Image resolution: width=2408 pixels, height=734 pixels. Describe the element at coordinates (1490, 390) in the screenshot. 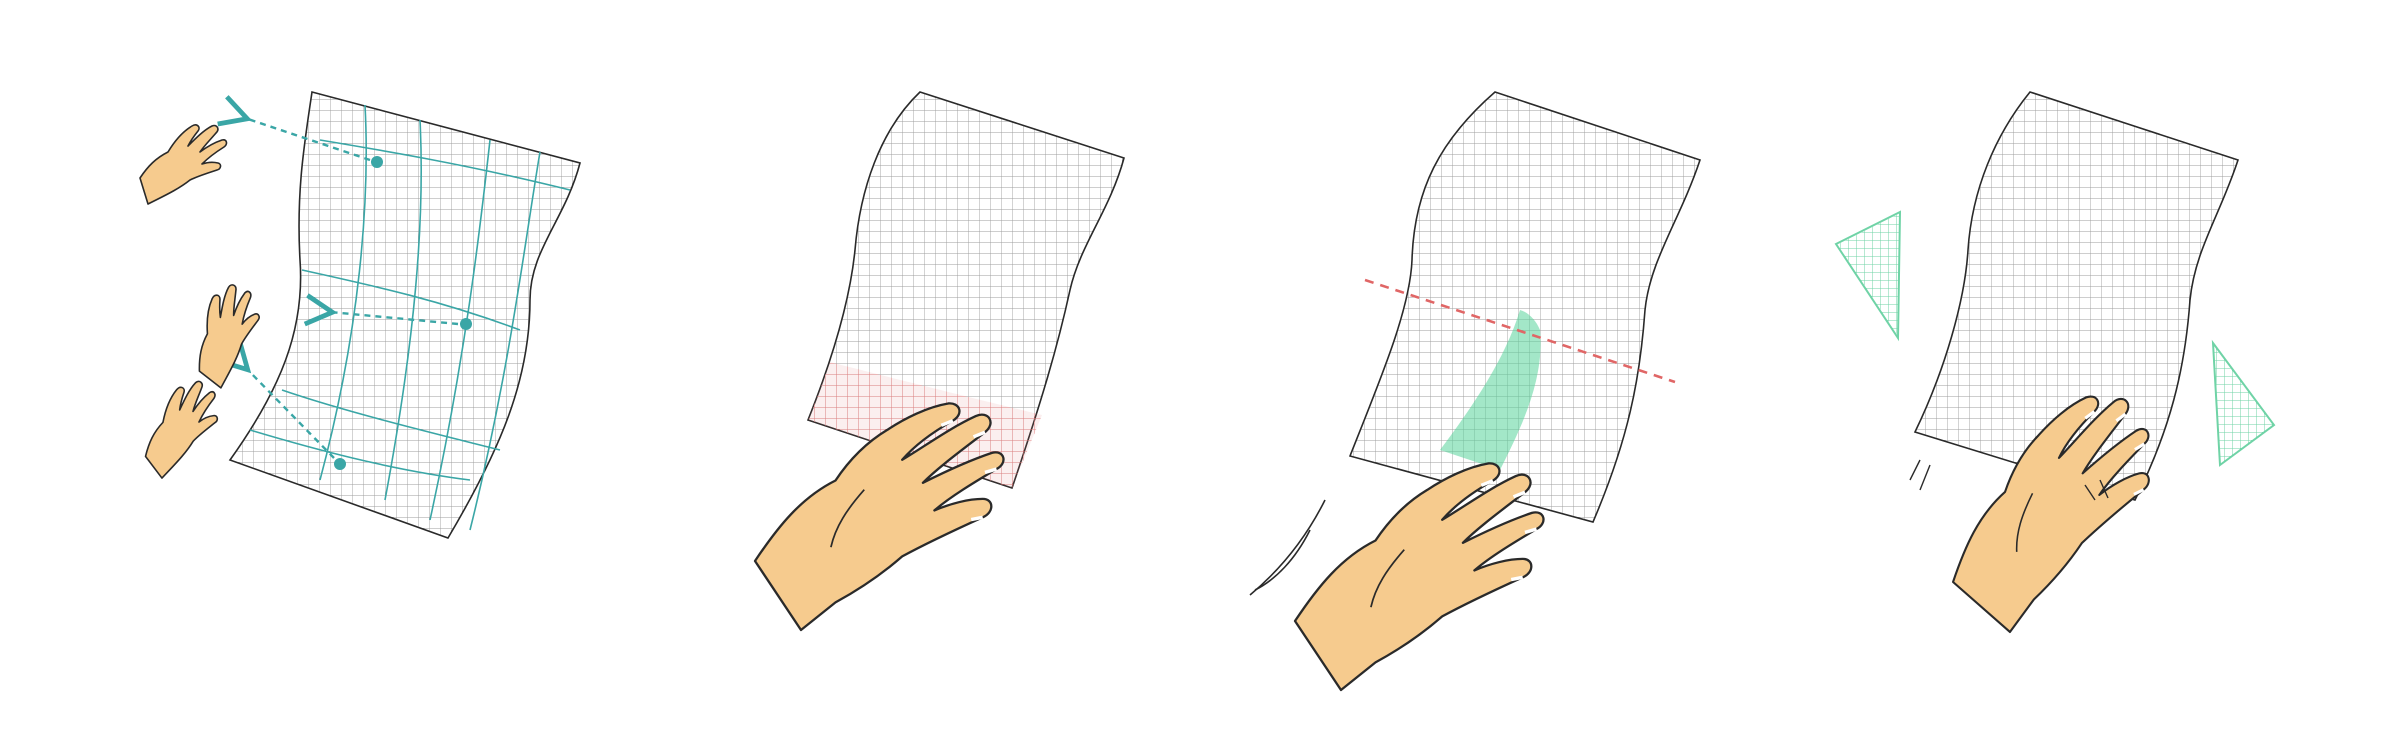

I see `swipe-trail` at that location.